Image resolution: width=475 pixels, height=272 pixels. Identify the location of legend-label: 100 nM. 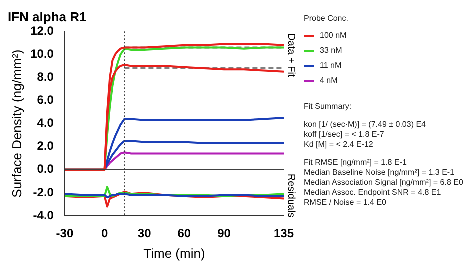
(333, 35).